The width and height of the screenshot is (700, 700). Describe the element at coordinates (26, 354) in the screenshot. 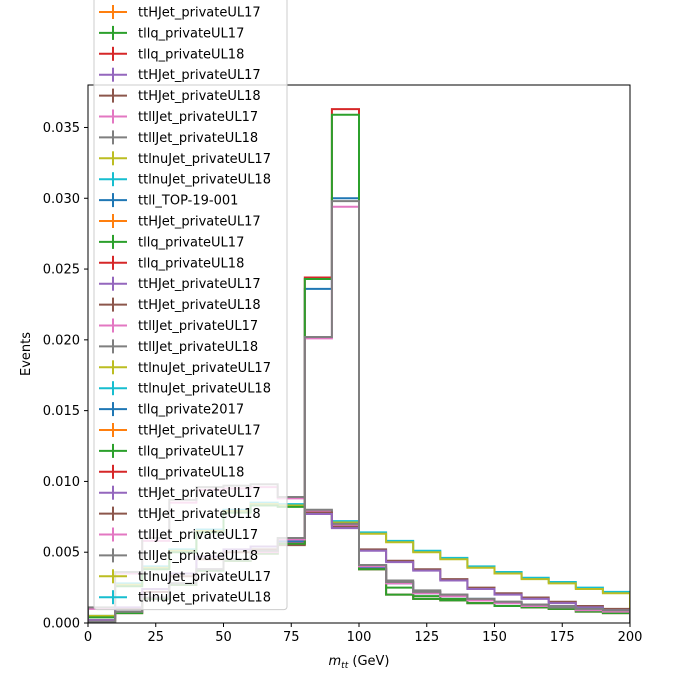

I see `y-axis-label: Events` at that location.